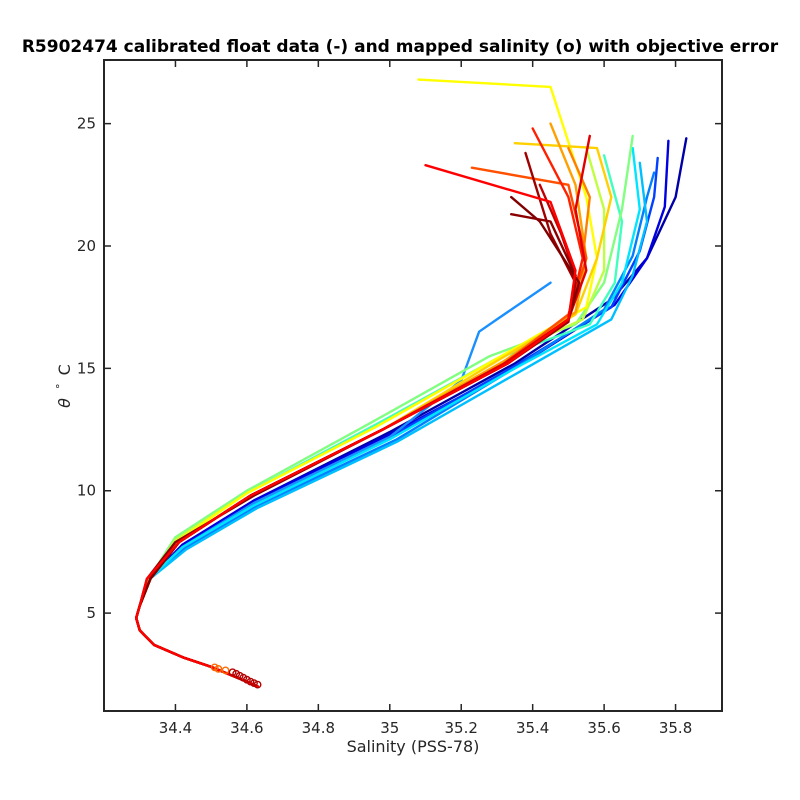 The image size is (800, 800). I want to click on y-axis-label-degree: °, so click(60, 386).